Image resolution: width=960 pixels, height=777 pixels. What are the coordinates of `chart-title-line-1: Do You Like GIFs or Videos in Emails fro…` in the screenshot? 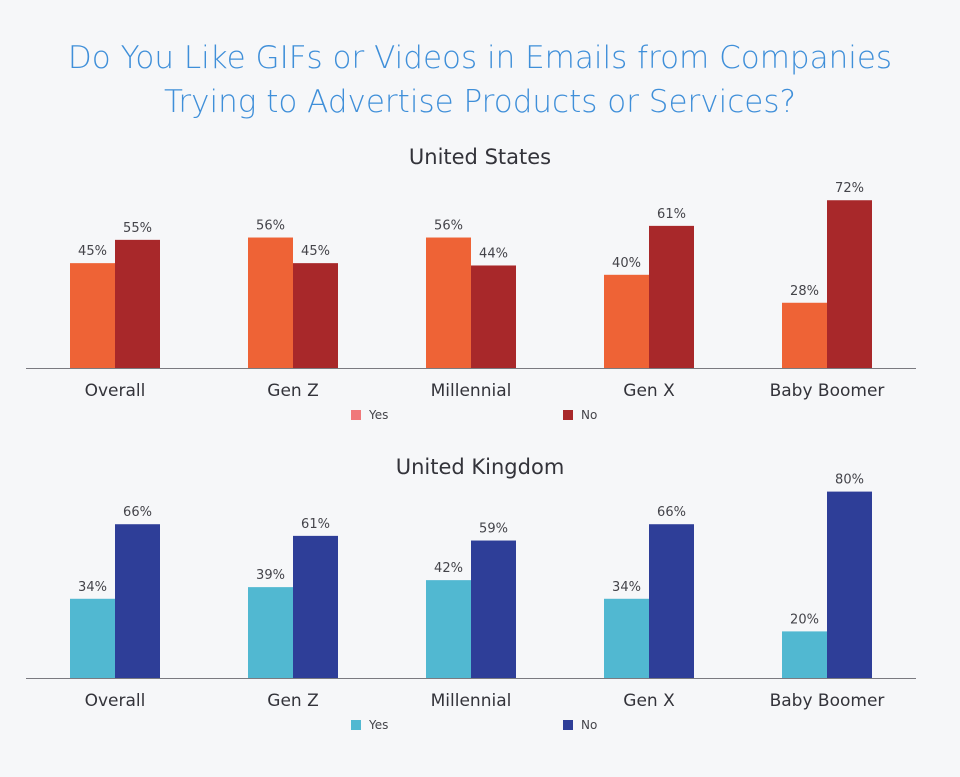 It's located at (480, 58).